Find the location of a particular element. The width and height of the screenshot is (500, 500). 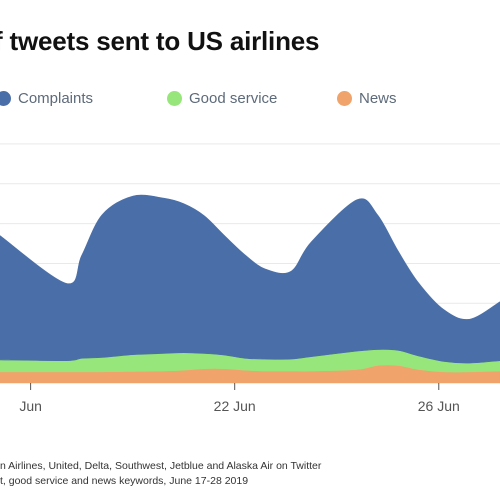

legend-item-complaints: Complaints is located at coordinates (46, 98).